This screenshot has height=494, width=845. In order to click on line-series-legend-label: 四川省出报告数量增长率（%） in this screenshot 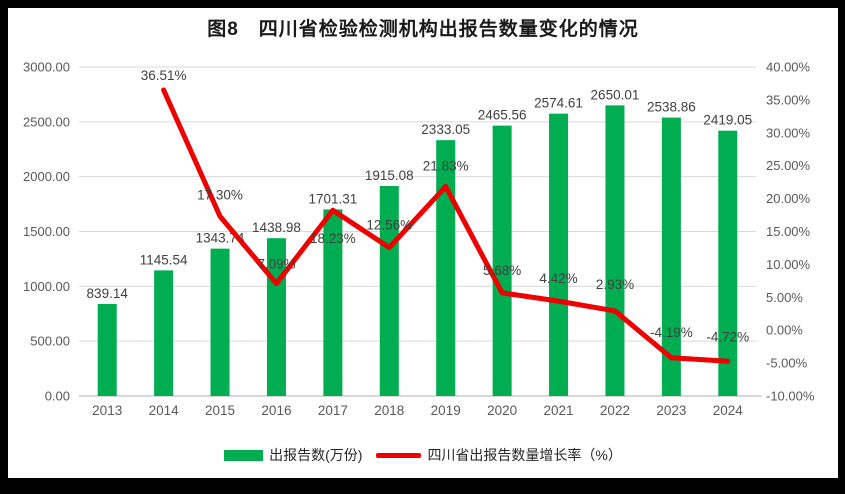, I will do `click(524, 455)`.